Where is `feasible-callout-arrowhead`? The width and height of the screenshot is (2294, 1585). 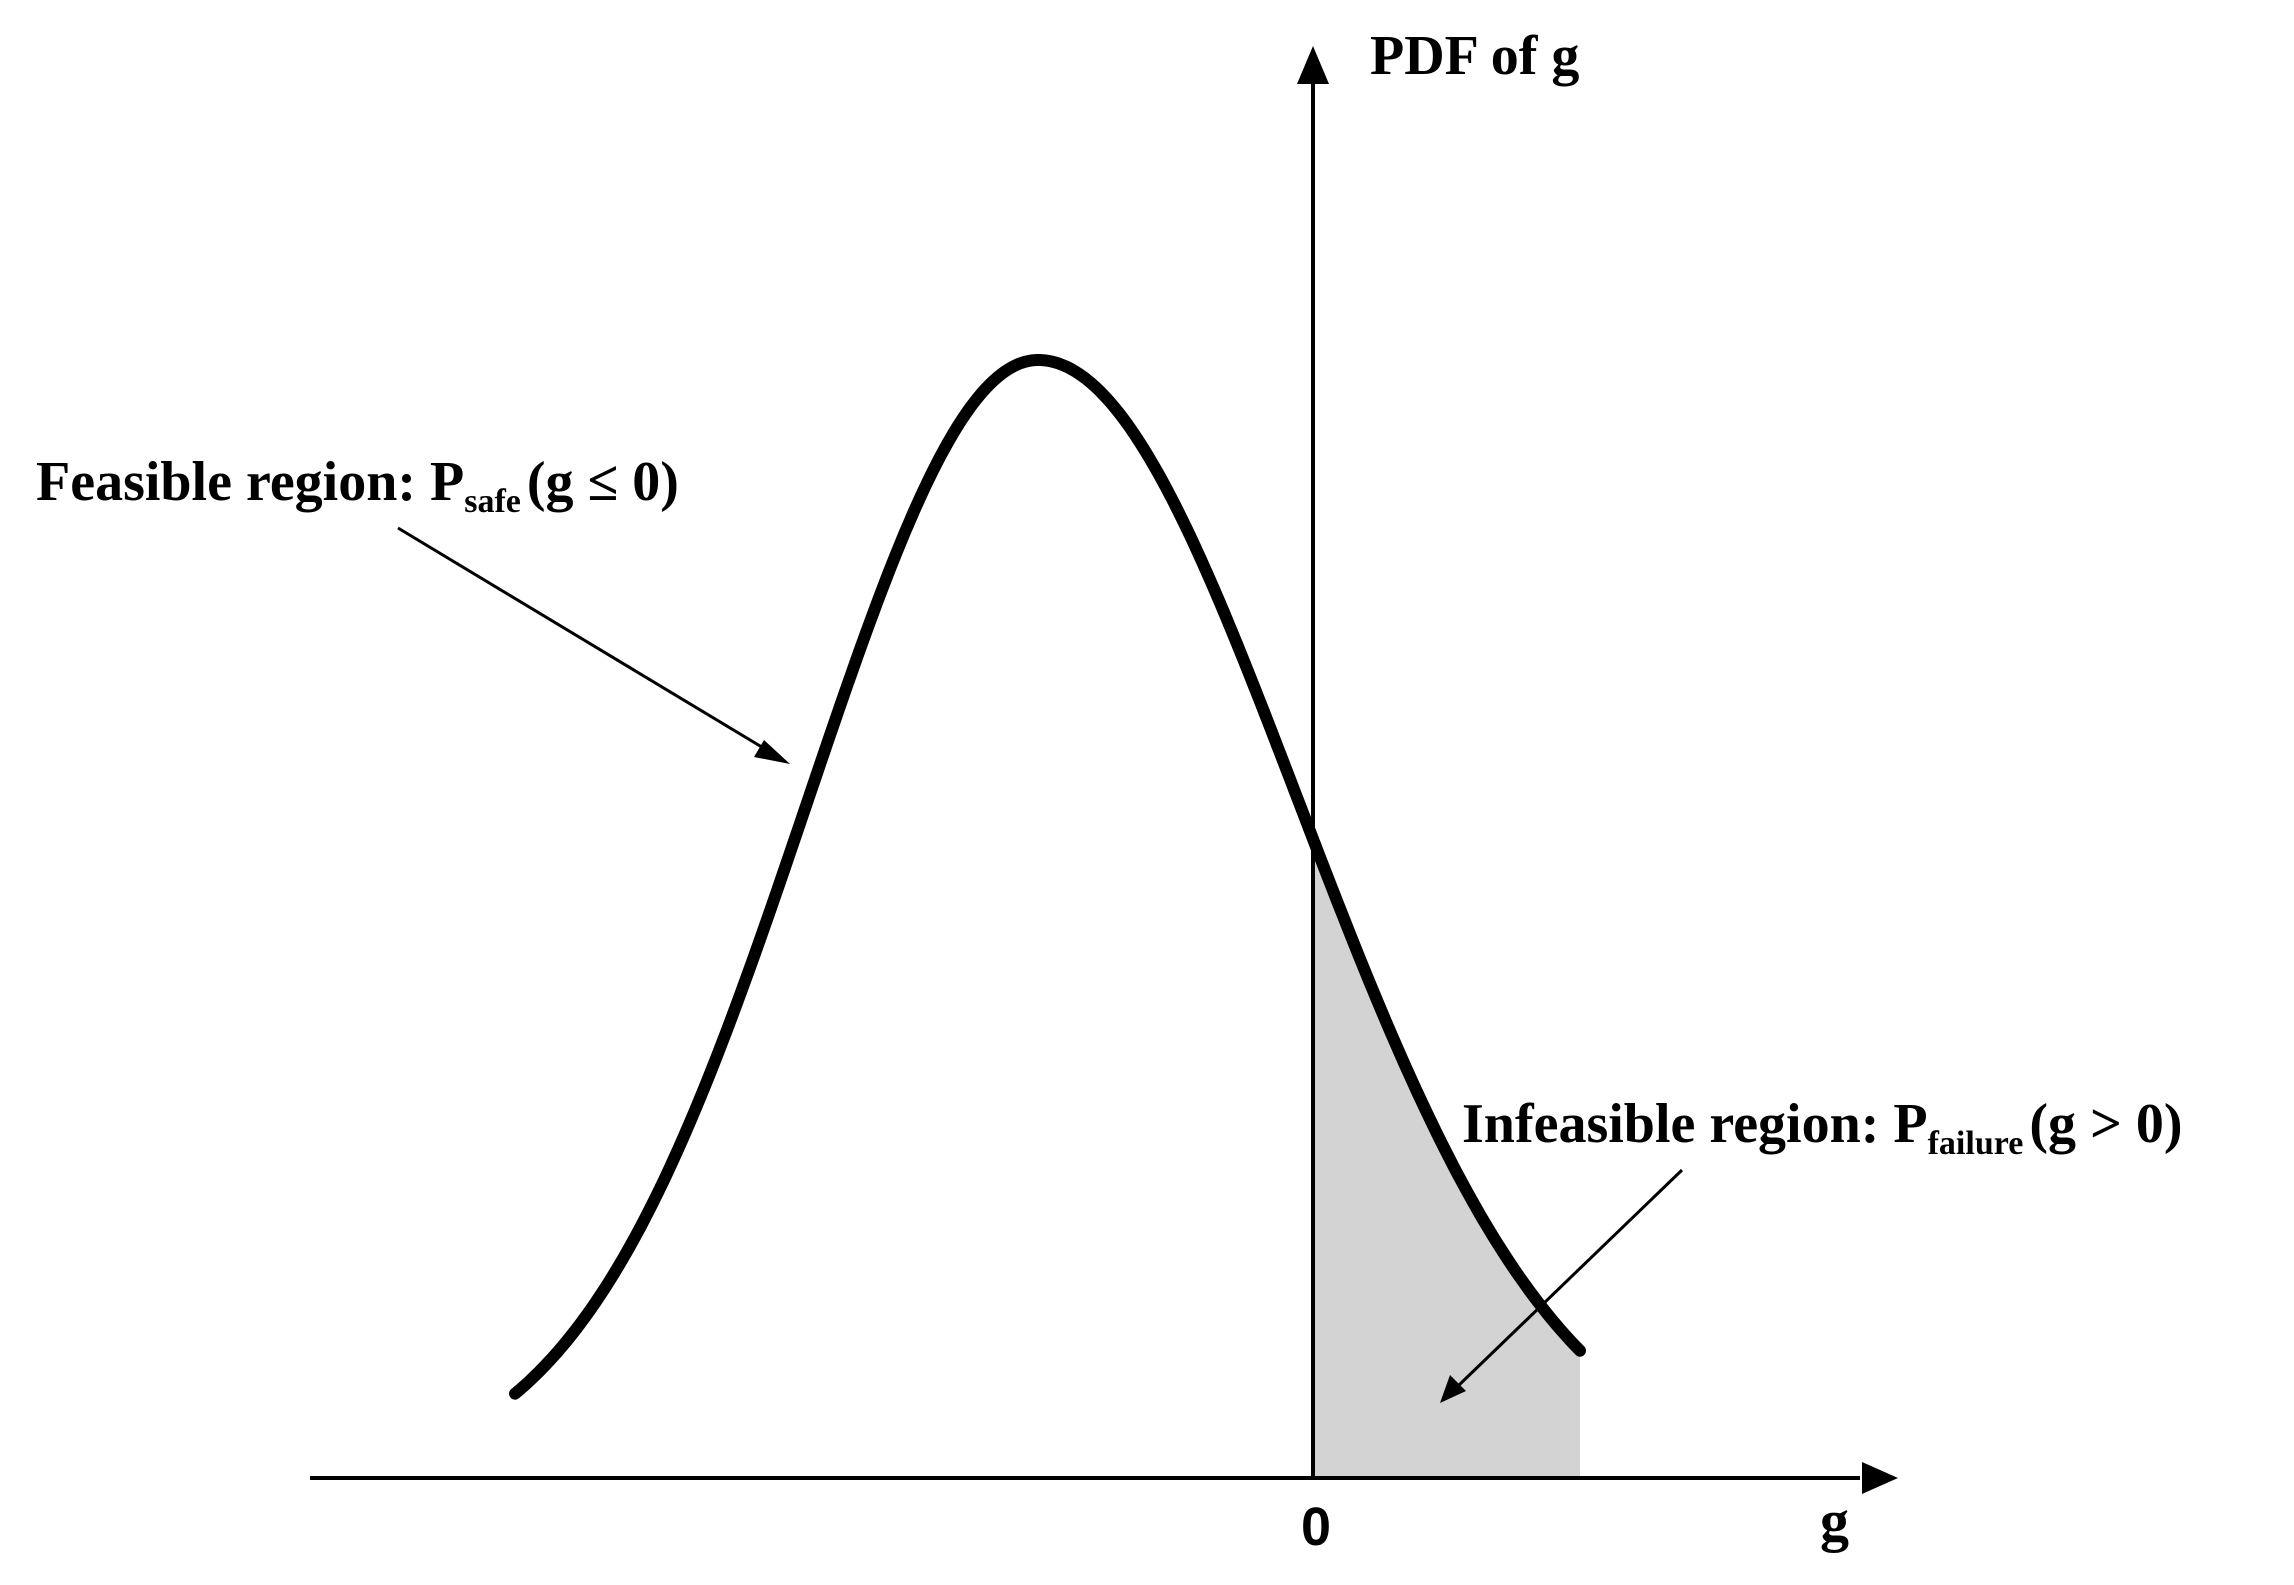
feasible-callout-arrowhead is located at coordinates (772, 752).